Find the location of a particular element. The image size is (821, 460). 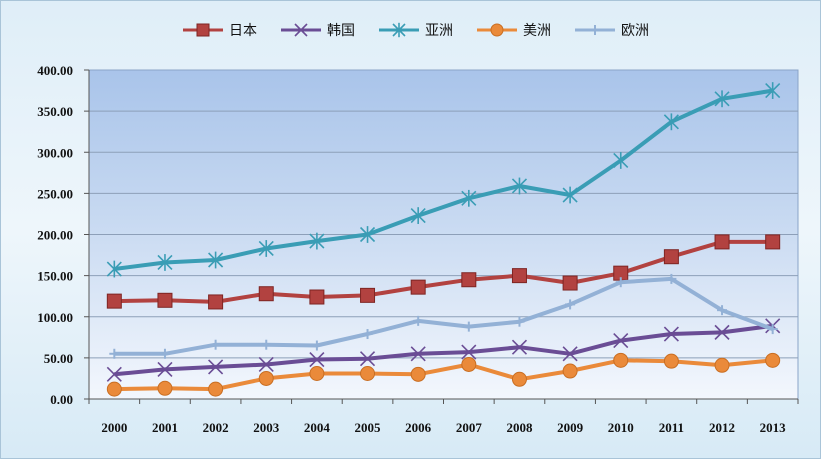

legend-item-0: 日本 is located at coordinates (220, 31).